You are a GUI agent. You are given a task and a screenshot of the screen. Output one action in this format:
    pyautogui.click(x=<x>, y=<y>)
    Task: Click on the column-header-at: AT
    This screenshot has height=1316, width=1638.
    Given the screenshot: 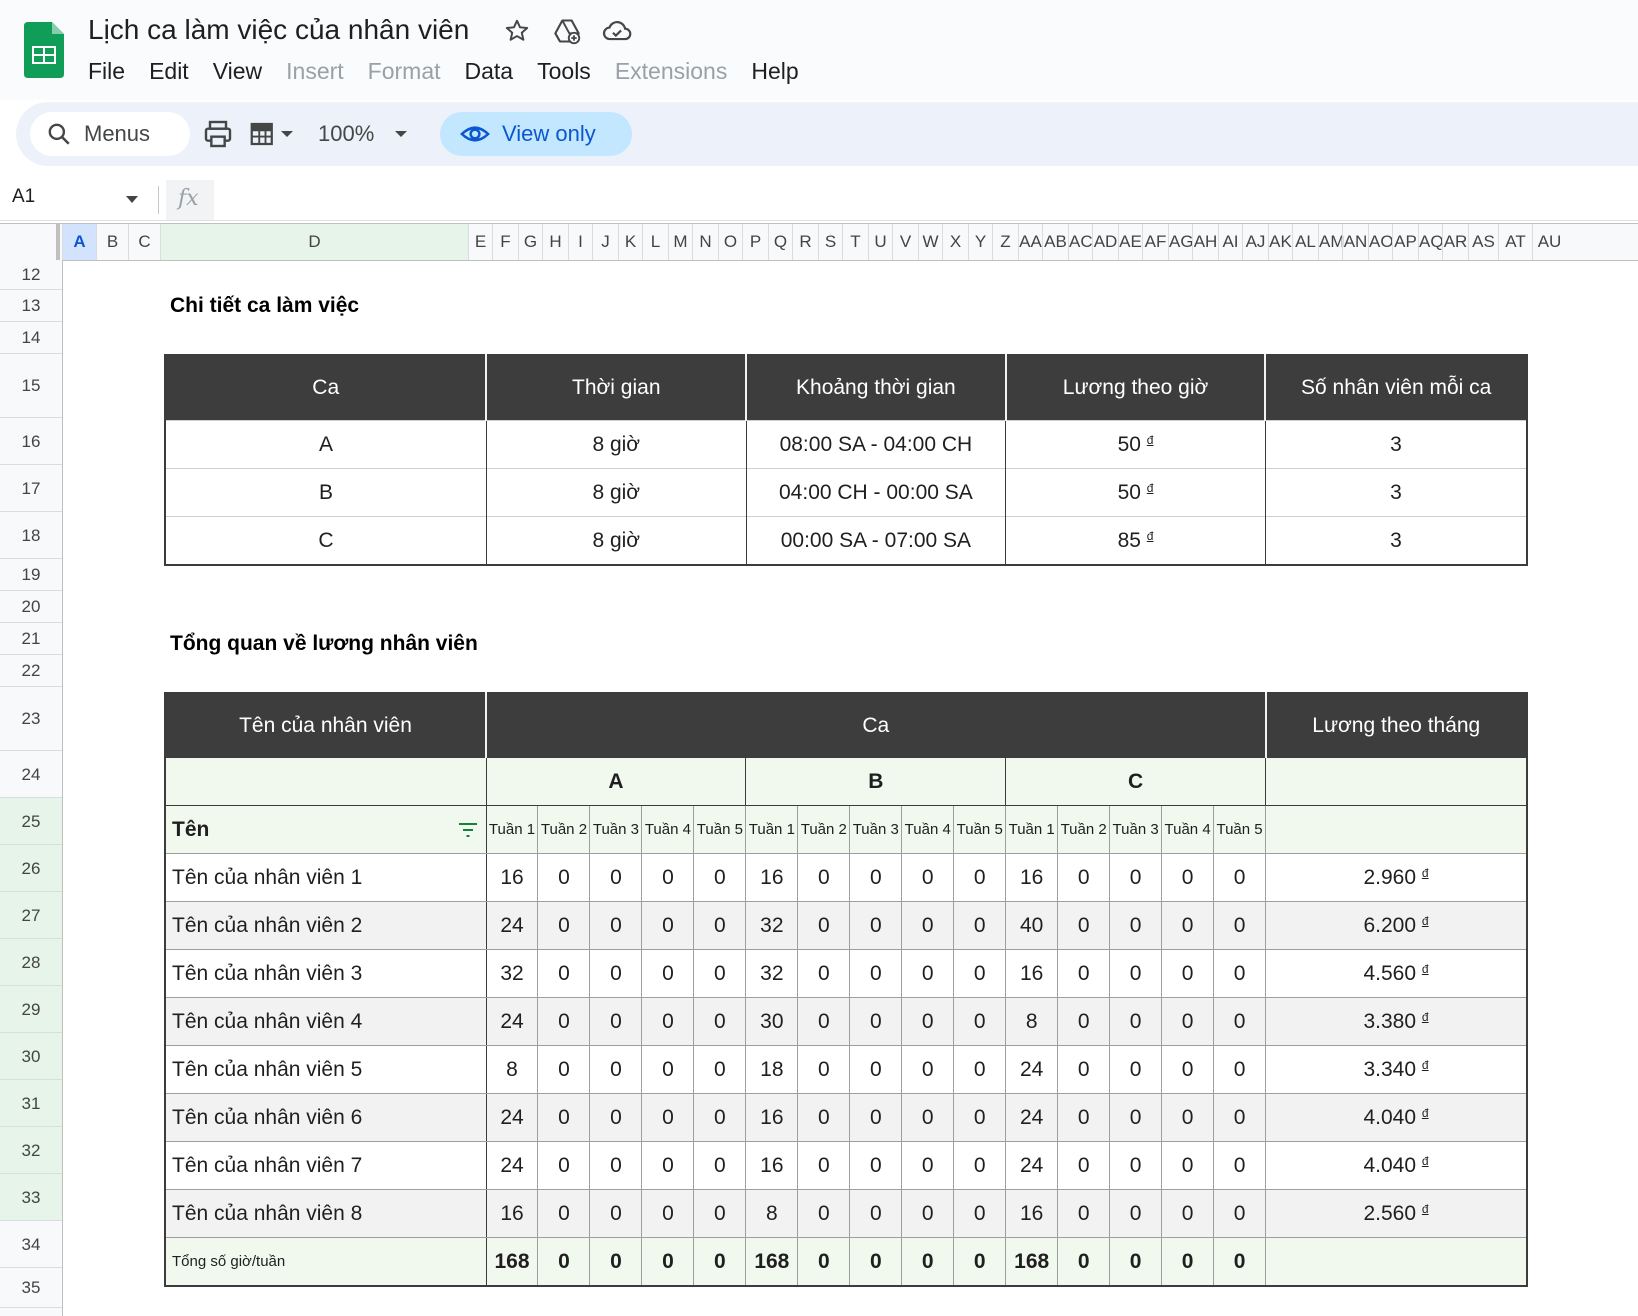 What is the action you would take?
    pyautogui.click(x=1515, y=242)
    